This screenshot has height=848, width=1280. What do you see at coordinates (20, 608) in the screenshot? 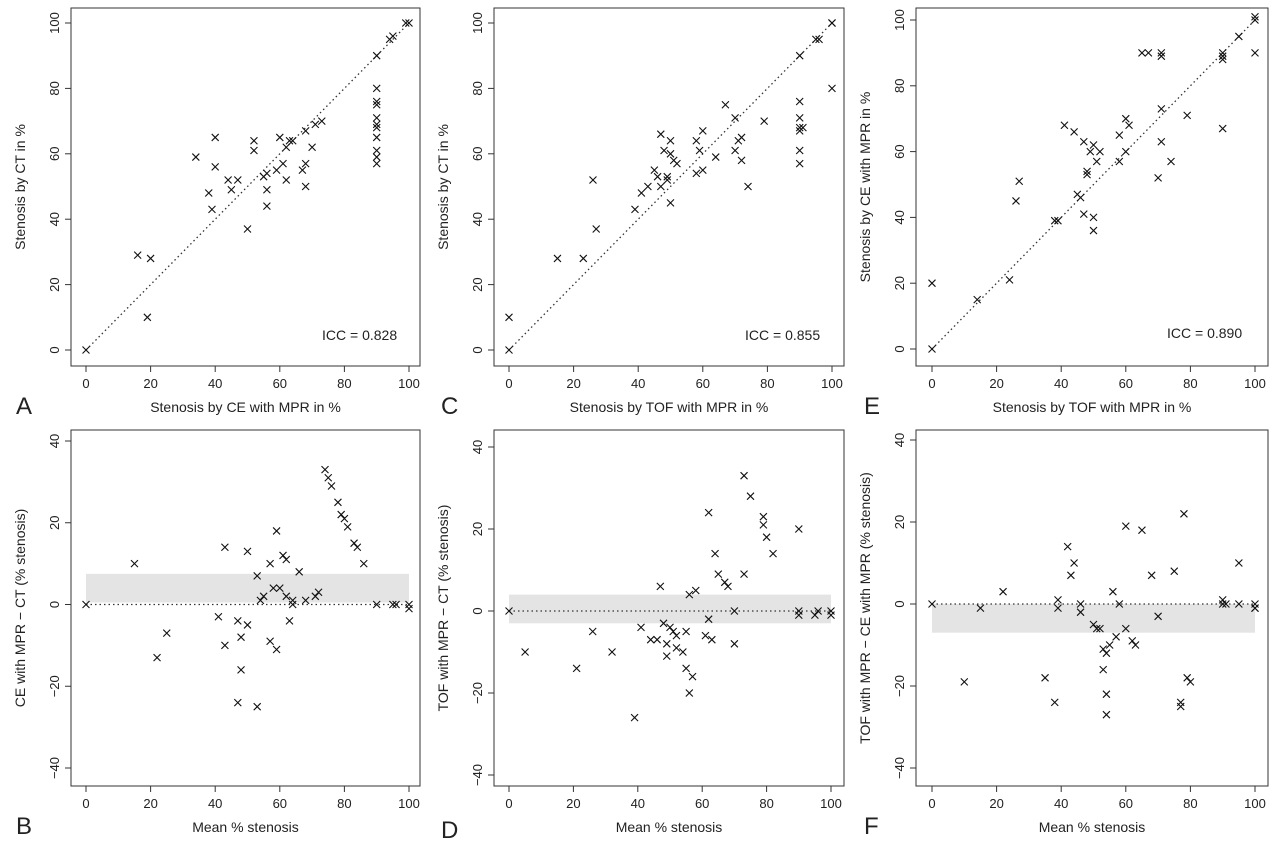
I see `y-axis-label: CE with MPR − CT (% stenosis)` at bounding box center [20, 608].